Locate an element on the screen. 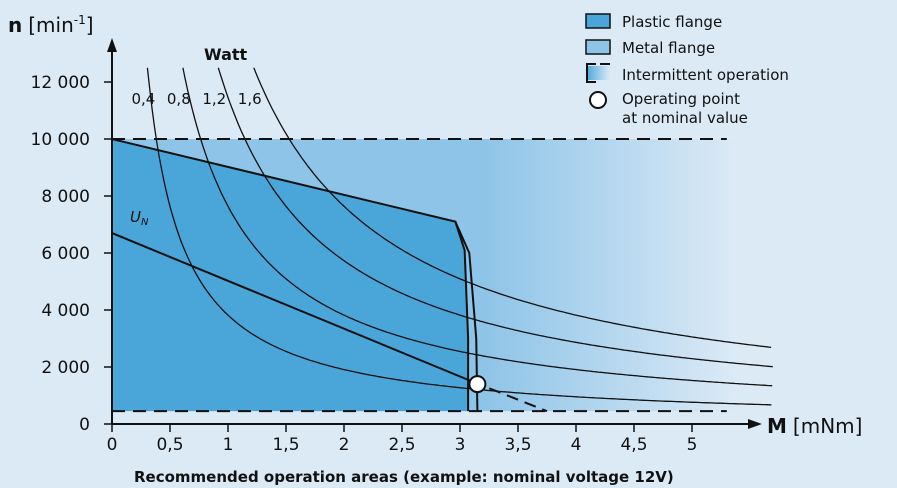 The width and height of the screenshot is (897, 488). y-tick-label: 12 000 is located at coordinates (60, 83).